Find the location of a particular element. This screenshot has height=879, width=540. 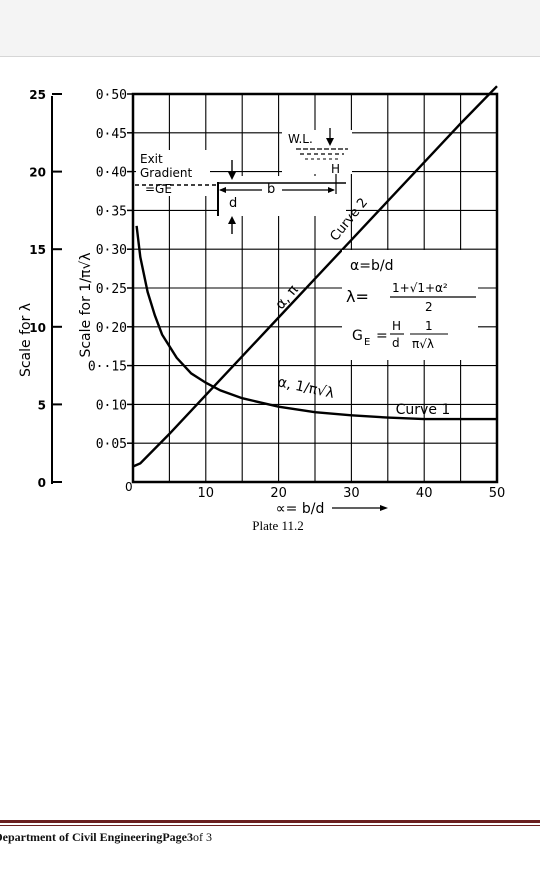

dimension-b: b is located at coordinates (271, 189).